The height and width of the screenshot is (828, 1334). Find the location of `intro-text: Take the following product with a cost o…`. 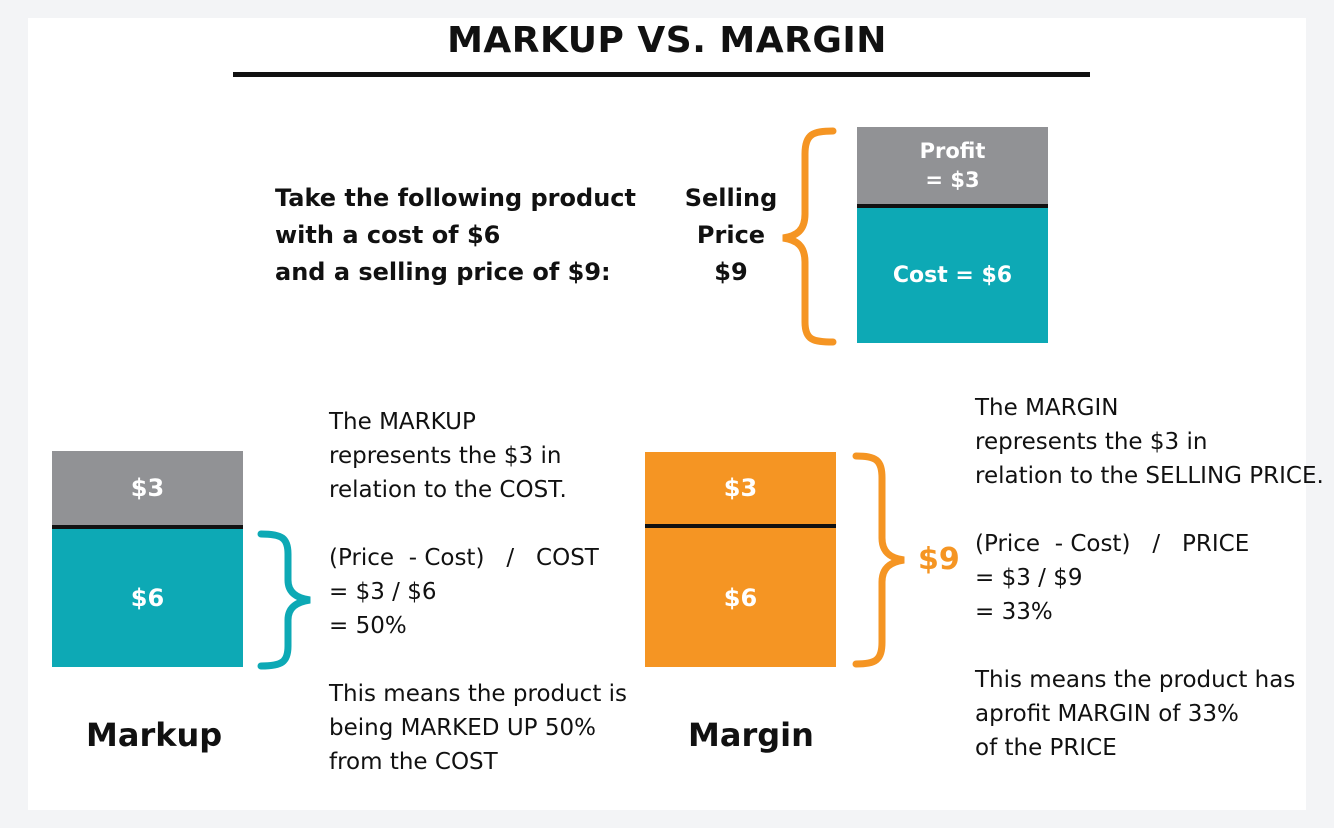

intro-text: Take the following product with a cost o… is located at coordinates (455, 235).